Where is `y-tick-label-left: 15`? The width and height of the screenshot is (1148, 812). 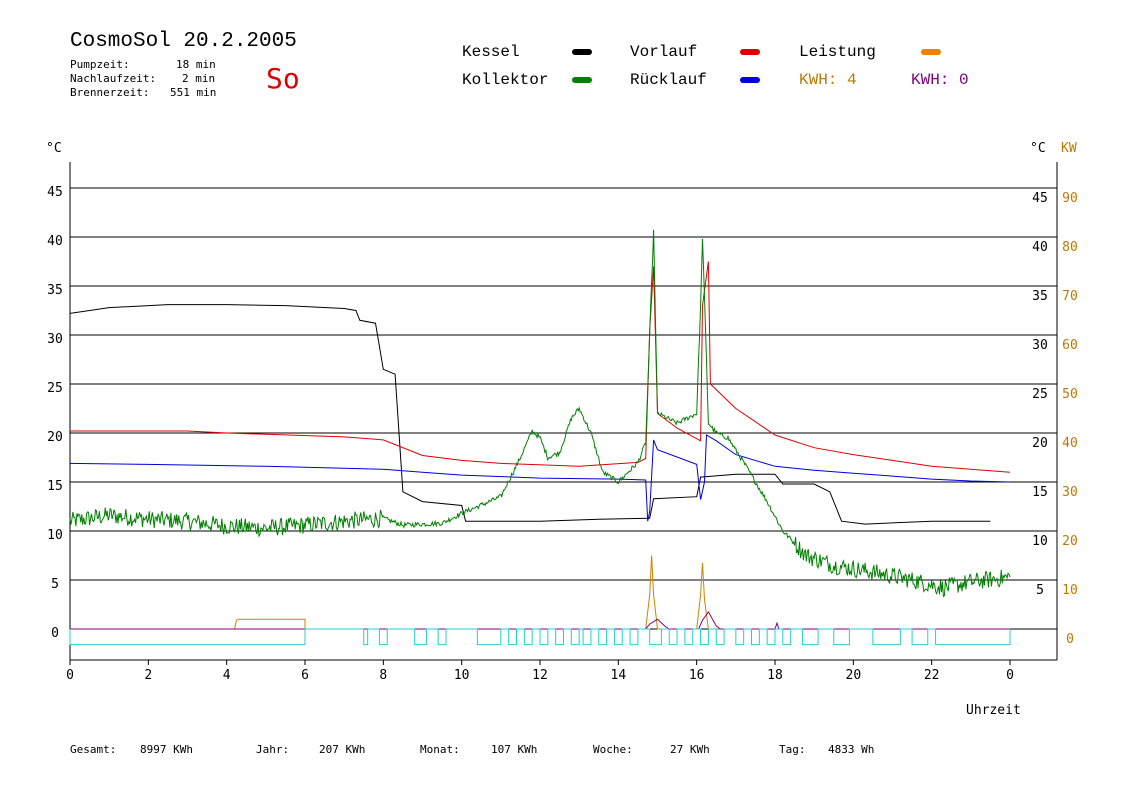 y-tick-label-left: 15 is located at coordinates (55, 486).